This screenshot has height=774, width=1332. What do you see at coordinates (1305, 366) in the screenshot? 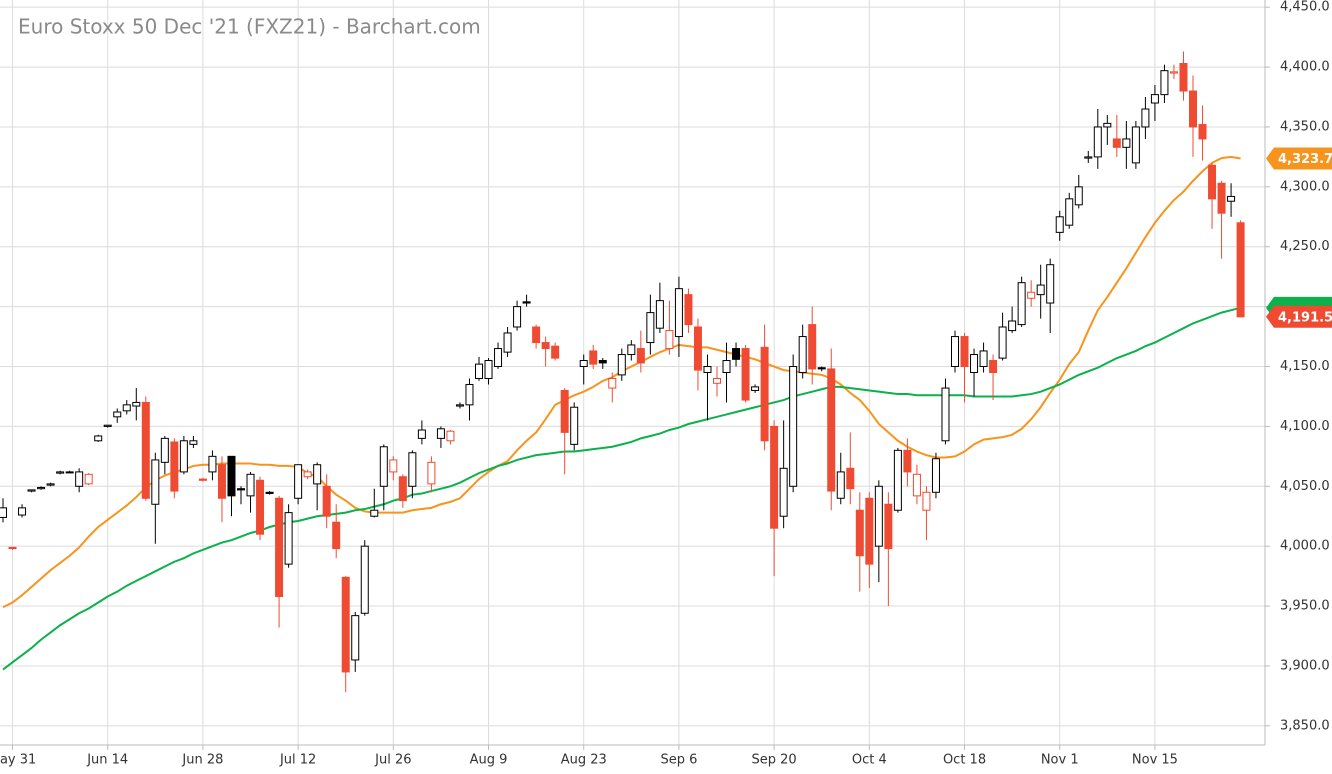
I see `y-tick-label: 4,150.0` at bounding box center [1305, 366].